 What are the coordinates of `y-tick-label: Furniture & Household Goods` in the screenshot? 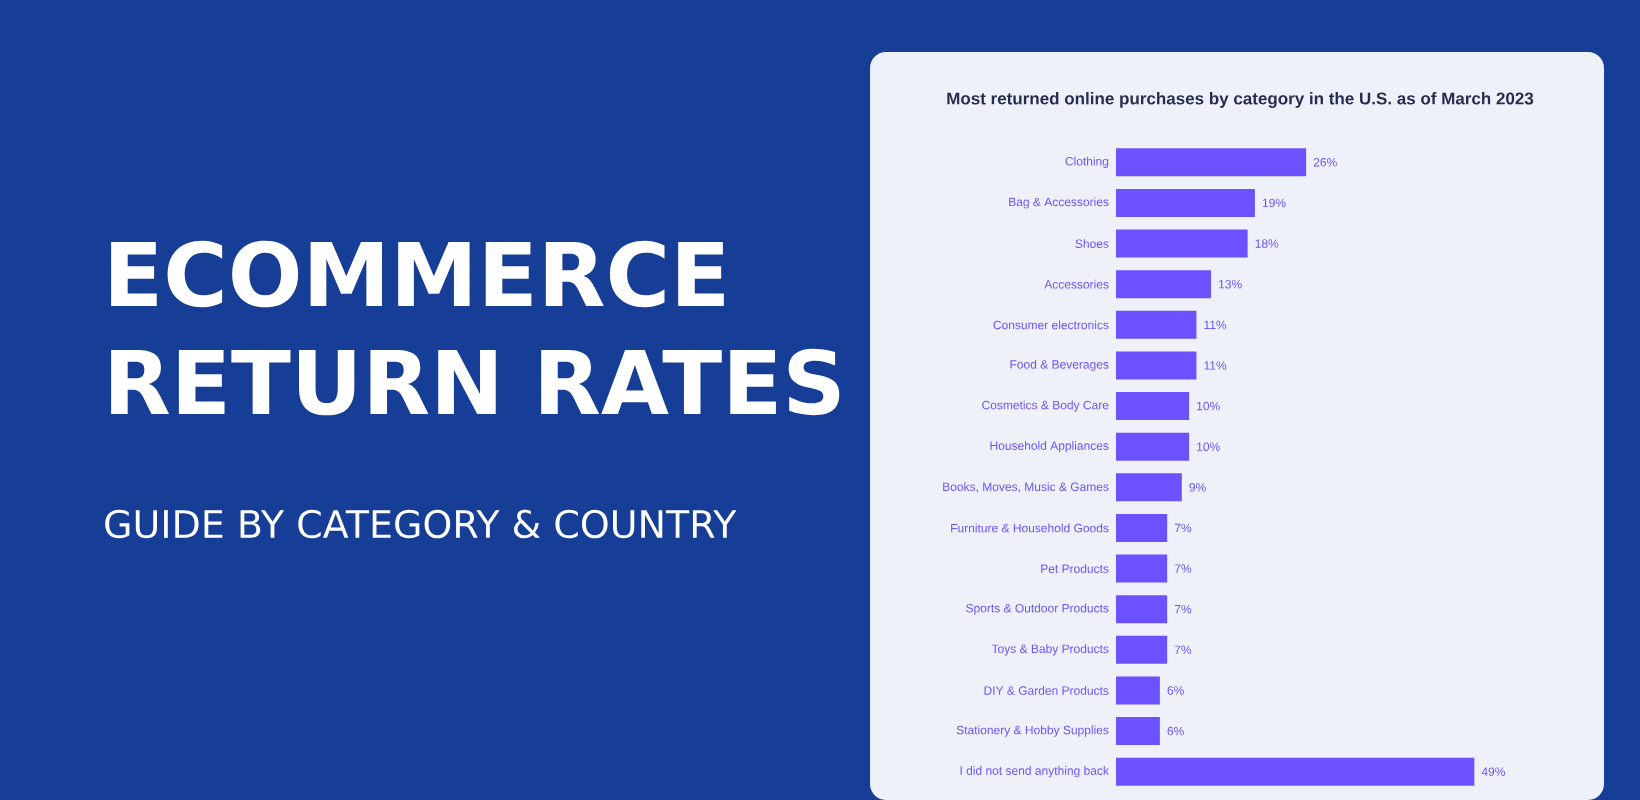 It's located at (1030, 528).